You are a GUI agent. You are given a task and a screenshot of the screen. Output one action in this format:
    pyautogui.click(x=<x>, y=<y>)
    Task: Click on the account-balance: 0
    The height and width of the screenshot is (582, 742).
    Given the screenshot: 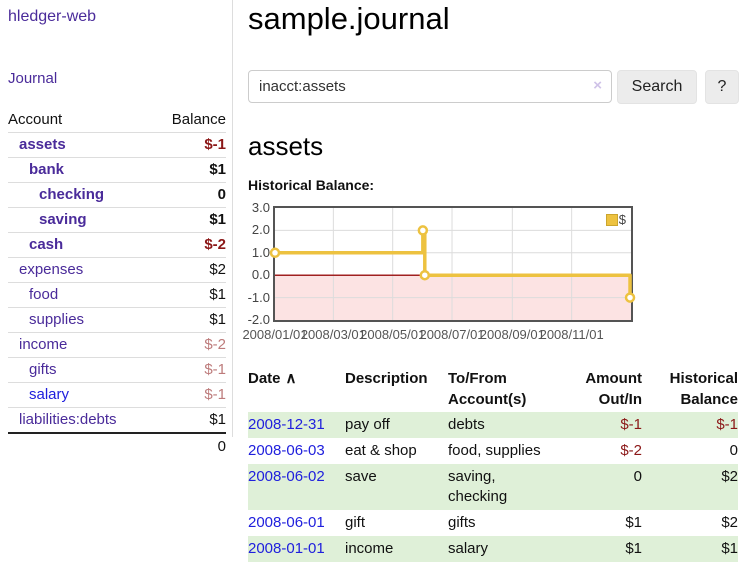 What is the action you would take?
    pyautogui.click(x=189, y=195)
    